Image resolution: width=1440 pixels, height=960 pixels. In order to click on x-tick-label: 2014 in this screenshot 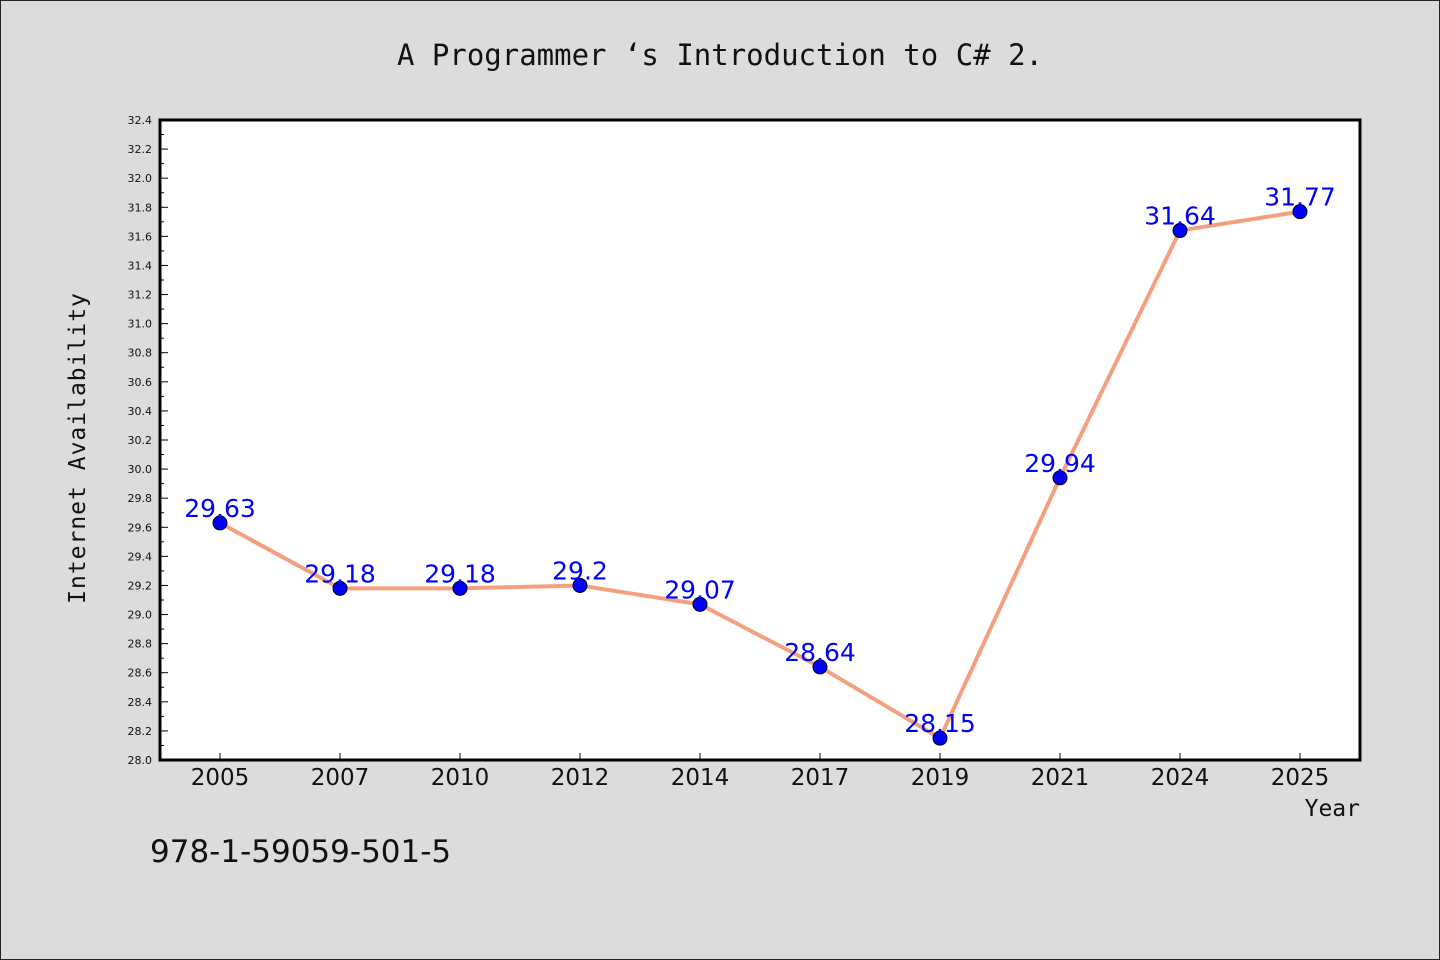, I will do `click(700, 778)`.